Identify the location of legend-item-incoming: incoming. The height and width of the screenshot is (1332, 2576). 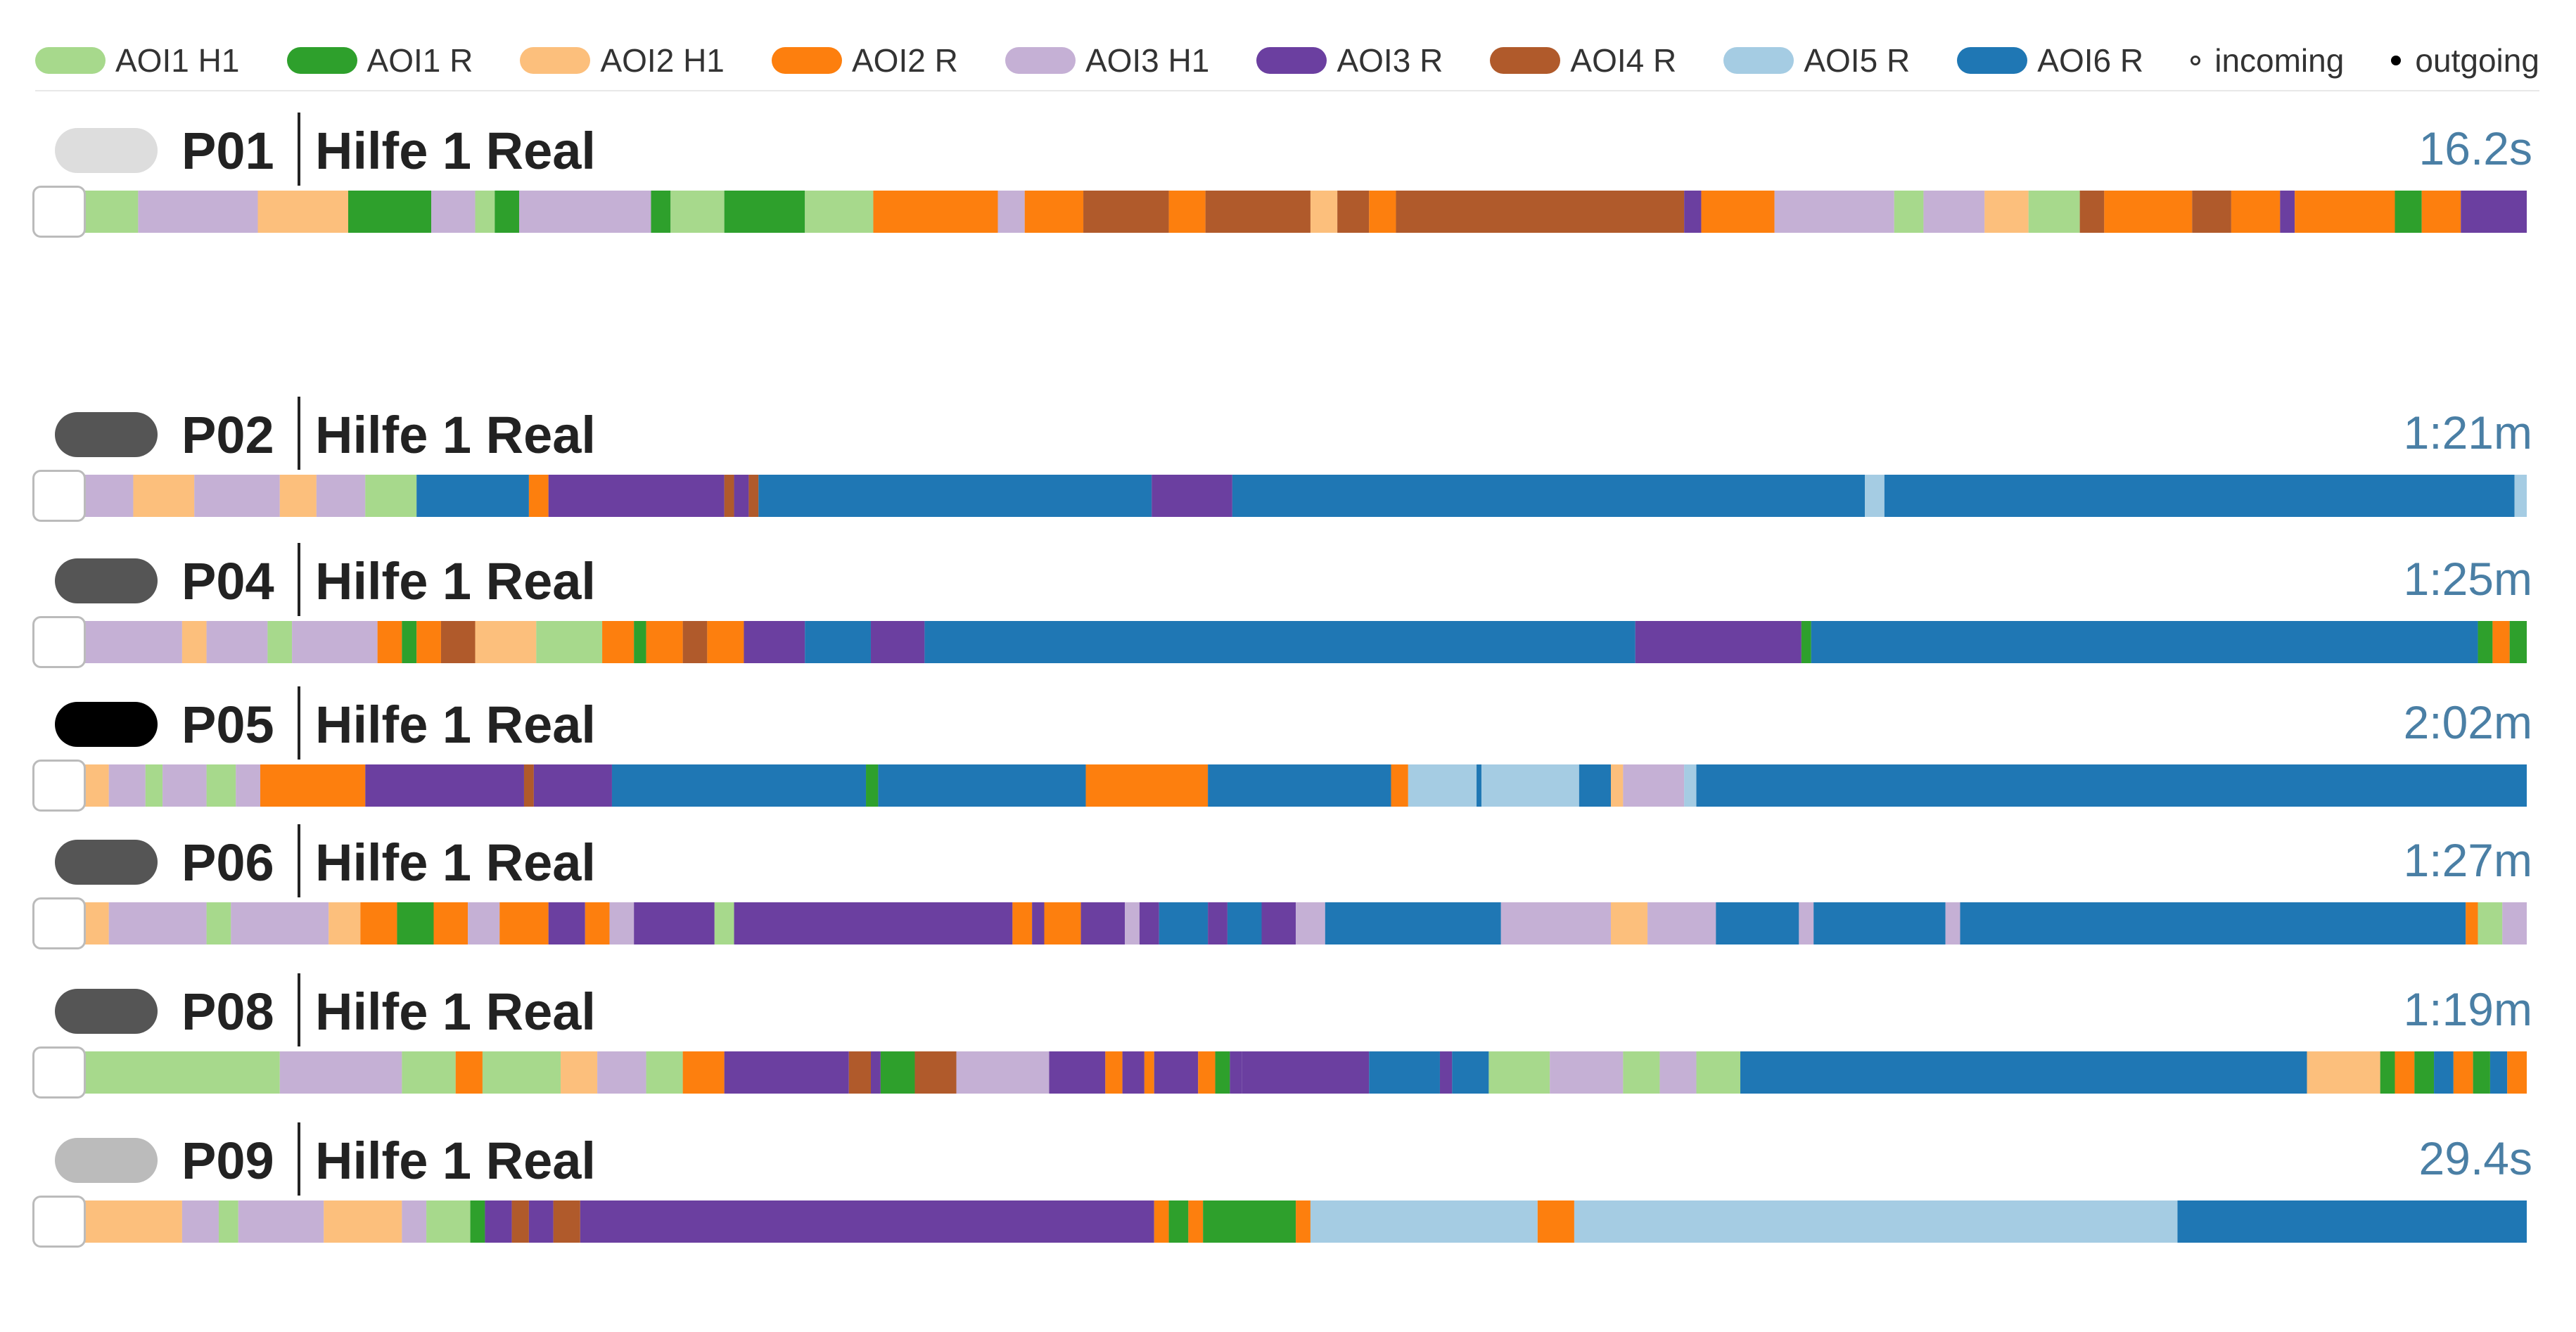
(2267, 60).